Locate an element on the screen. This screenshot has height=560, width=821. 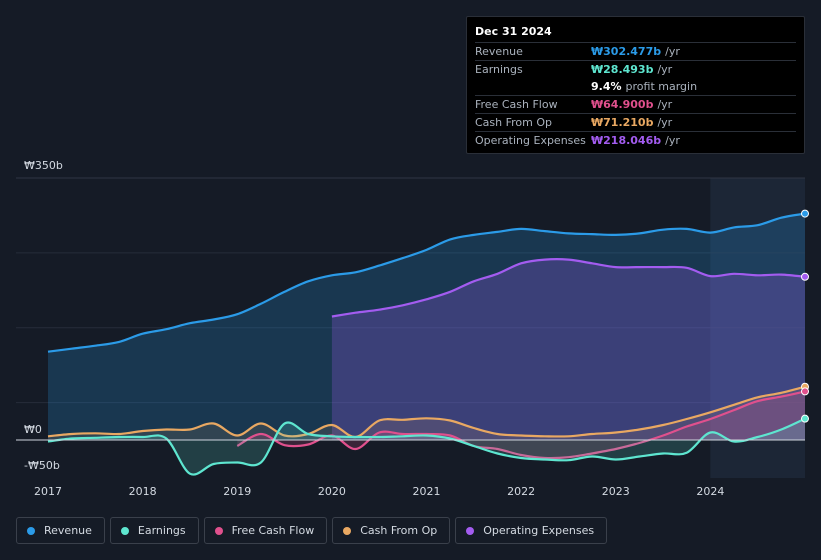
revenue-end-point is located at coordinates (805, 213).